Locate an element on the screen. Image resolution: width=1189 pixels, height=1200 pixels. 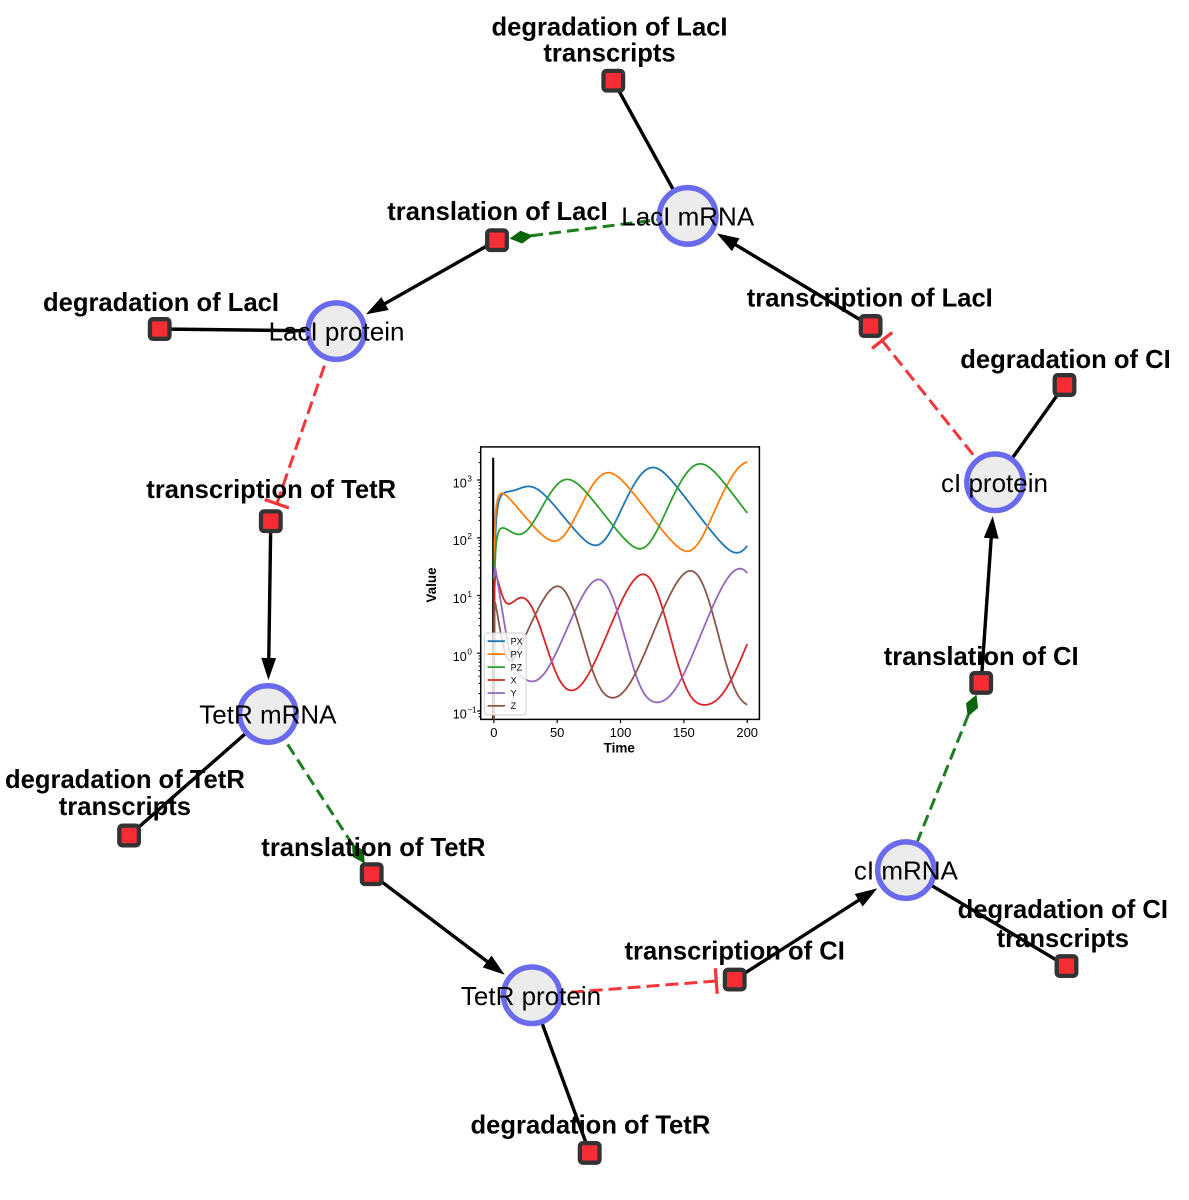
svg-text: 50 is located at coordinates (557, 732).